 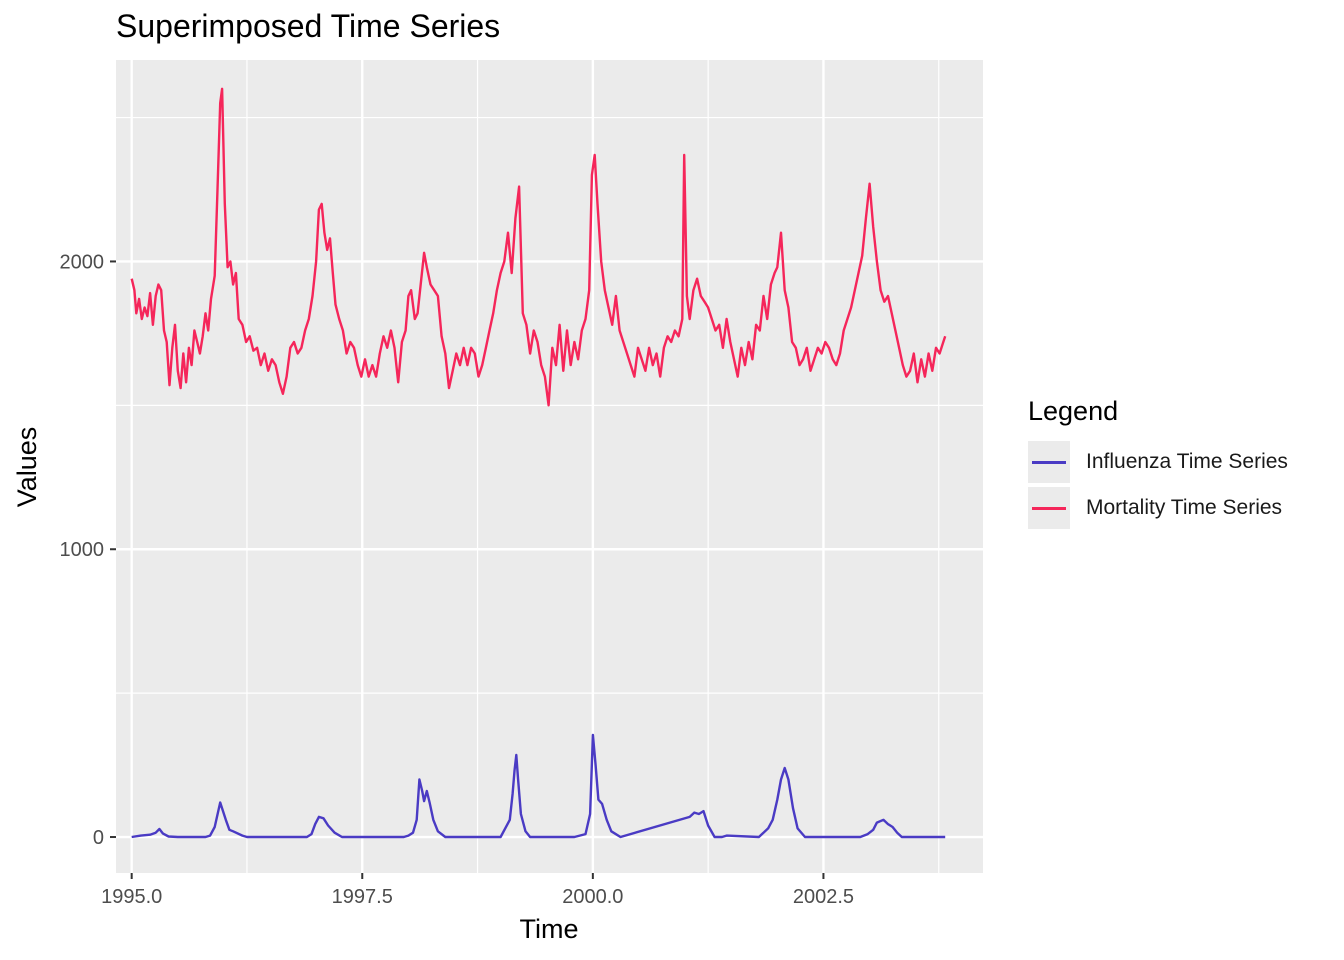 I want to click on legend-title: Legend, so click(x=1073, y=411).